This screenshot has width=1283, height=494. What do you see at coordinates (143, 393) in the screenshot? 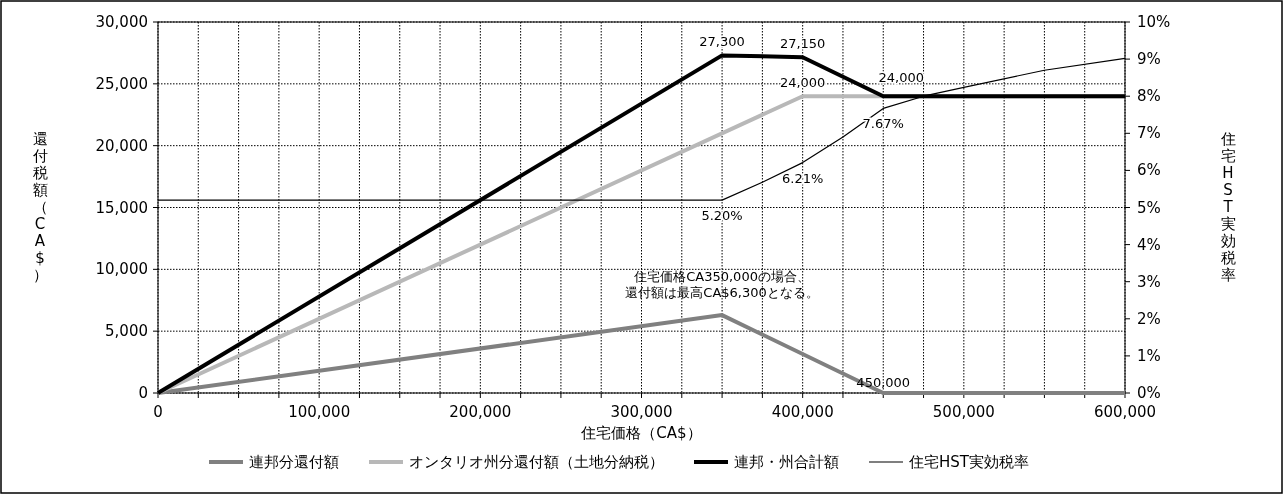
I see `y-tick-label: 0` at bounding box center [143, 393].